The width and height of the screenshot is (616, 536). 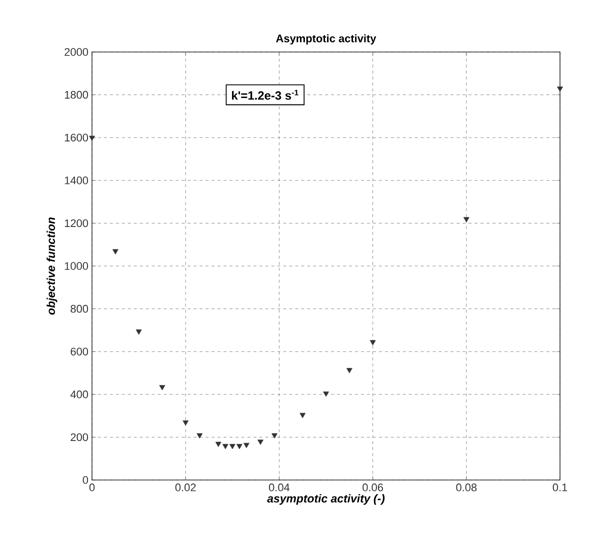 What do you see at coordinates (92, 488) in the screenshot?
I see `x-tick-label: 0` at bounding box center [92, 488].